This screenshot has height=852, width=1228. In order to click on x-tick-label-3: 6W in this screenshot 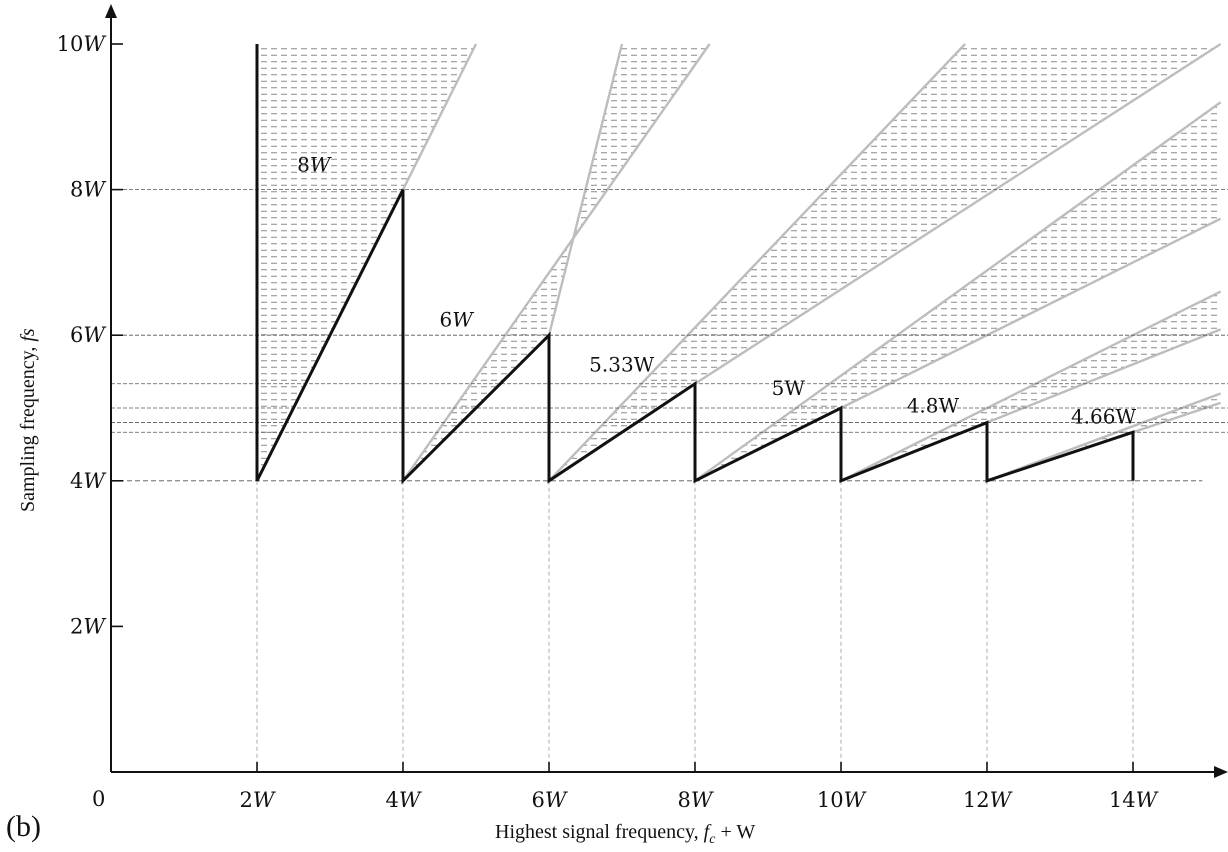, I will do `click(550, 800)`.